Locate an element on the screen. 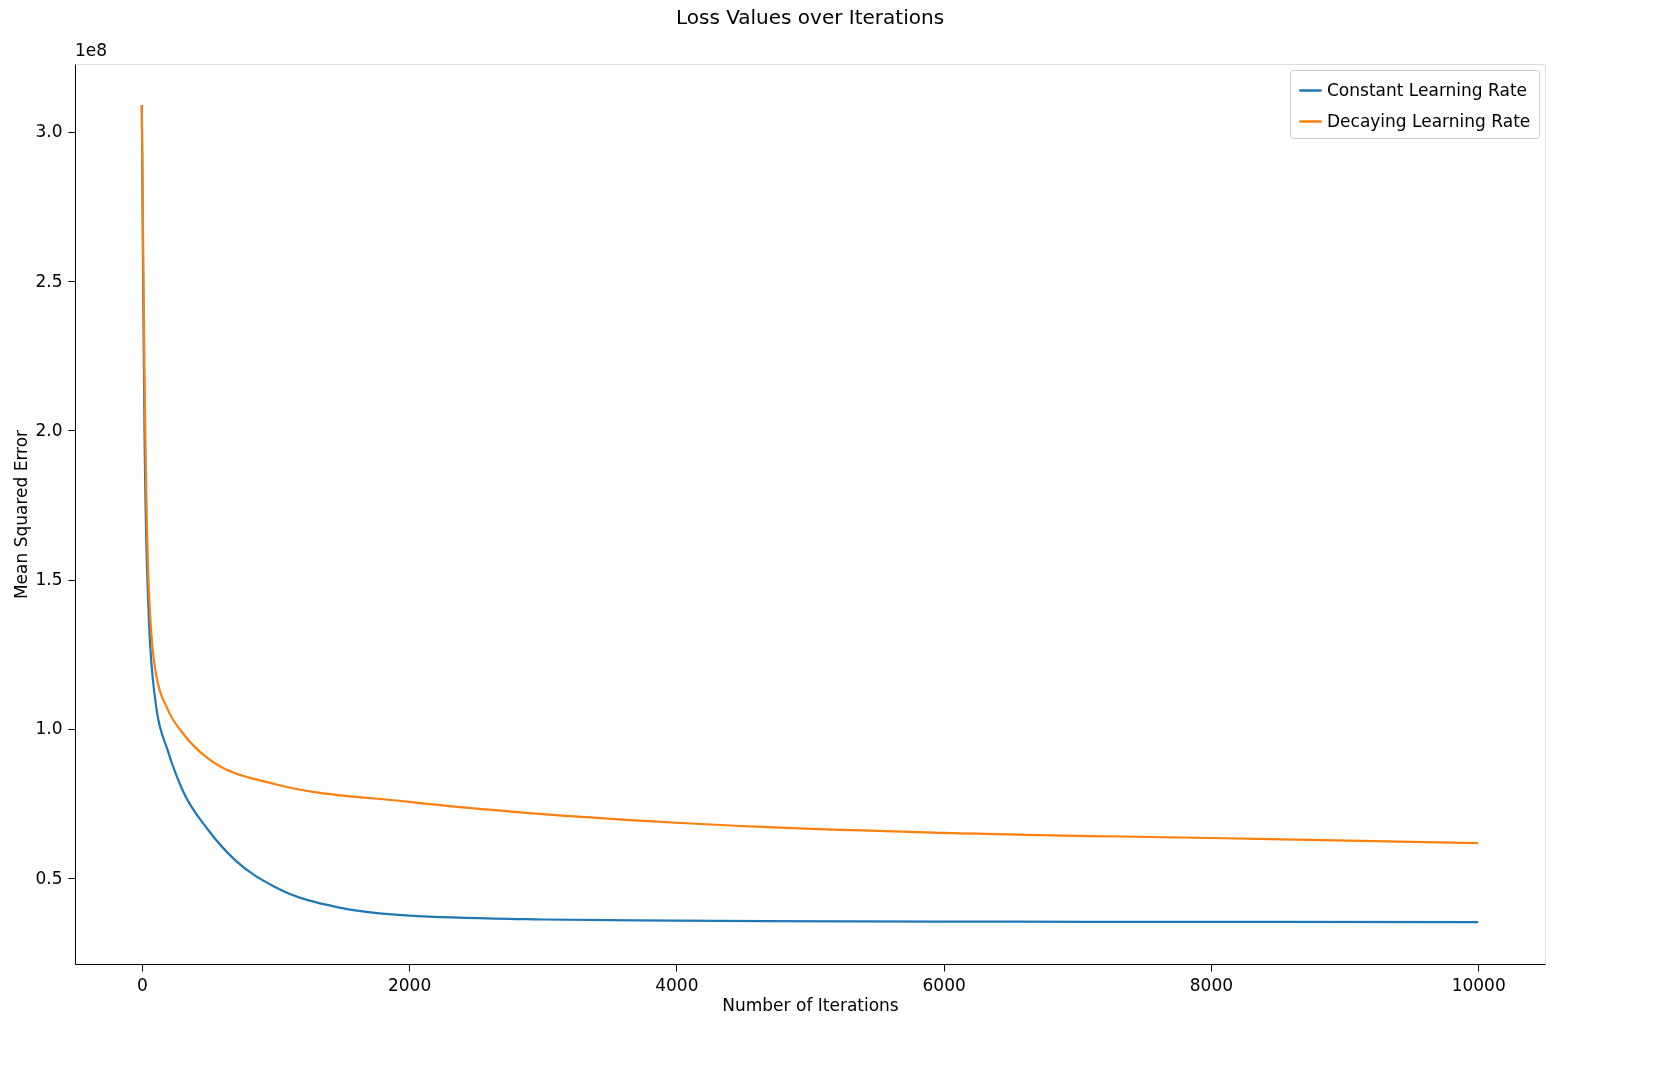  y-tick-label: 1.5 is located at coordinates (49, 579).